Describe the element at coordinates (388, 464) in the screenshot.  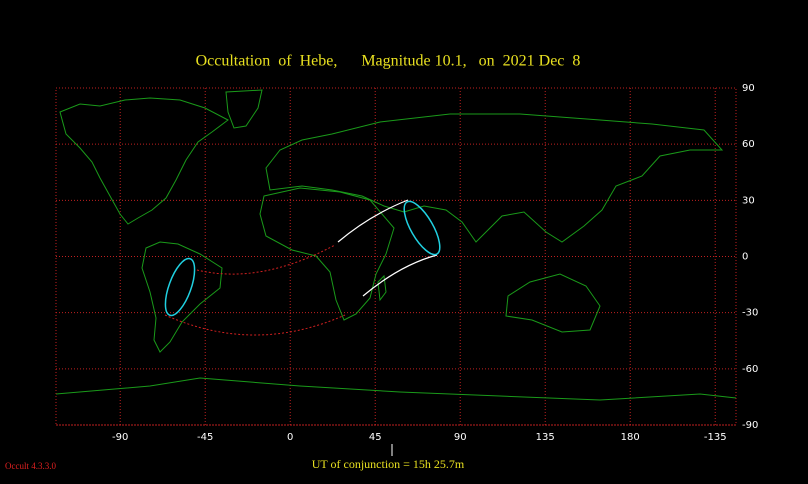
I see `conjunction-label: UT of conjunction = 15h 25.7m` at that location.